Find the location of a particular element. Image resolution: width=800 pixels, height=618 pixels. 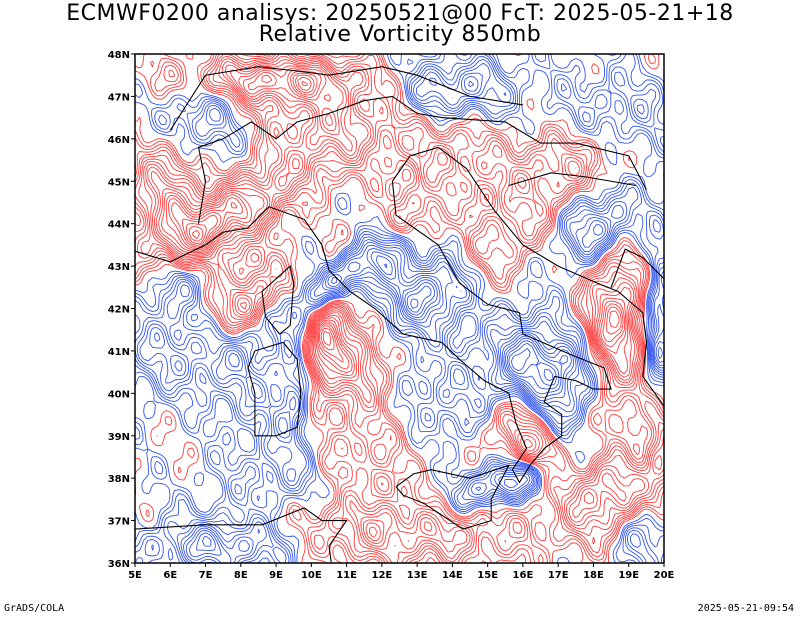

lon-tick-label: 14E is located at coordinates (452, 575).